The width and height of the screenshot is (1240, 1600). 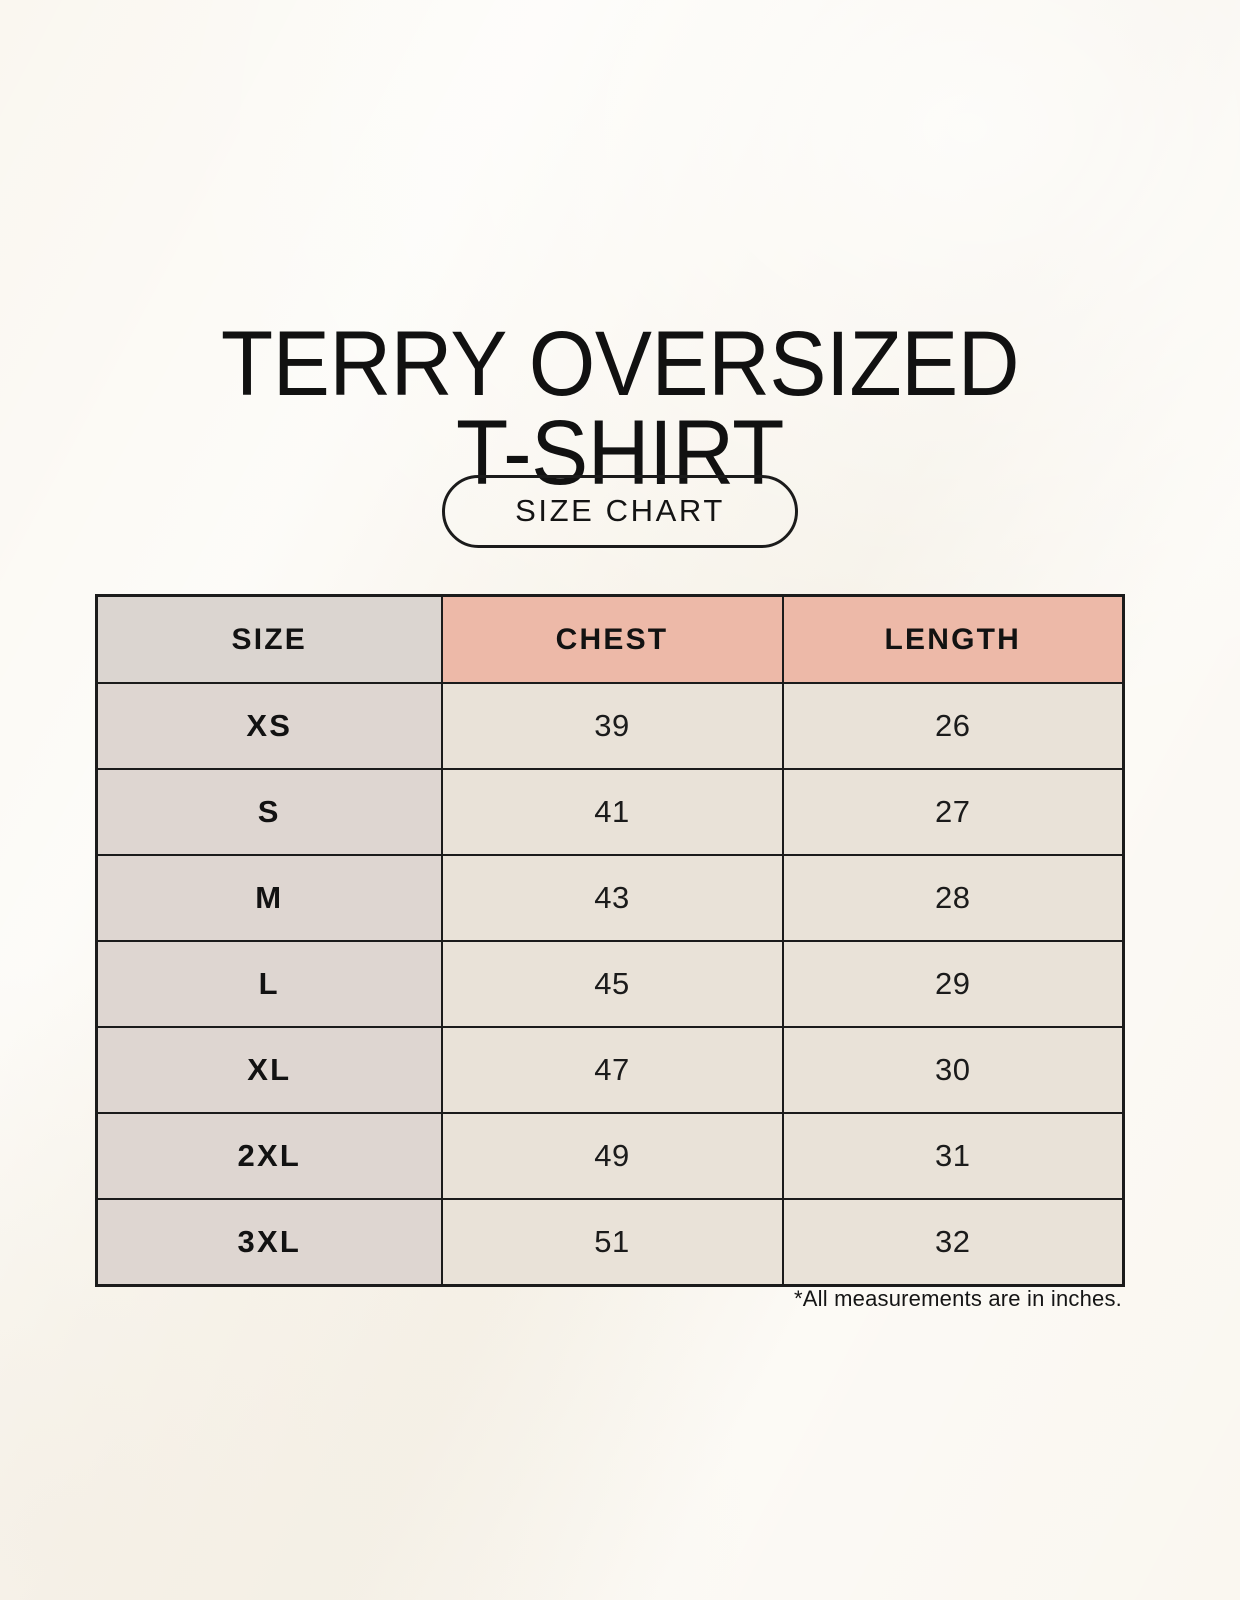 What do you see at coordinates (953, 984) in the screenshot?
I see `cell-length: 29` at bounding box center [953, 984].